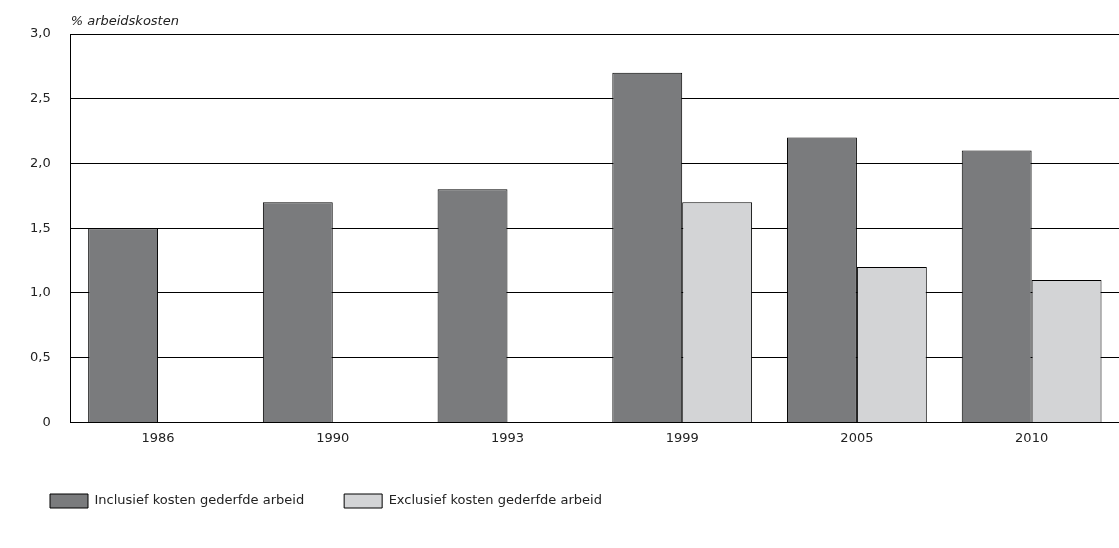 The height and width of the screenshot is (548, 1119). I want to click on y-tick-label: 1,5, so click(40, 227).